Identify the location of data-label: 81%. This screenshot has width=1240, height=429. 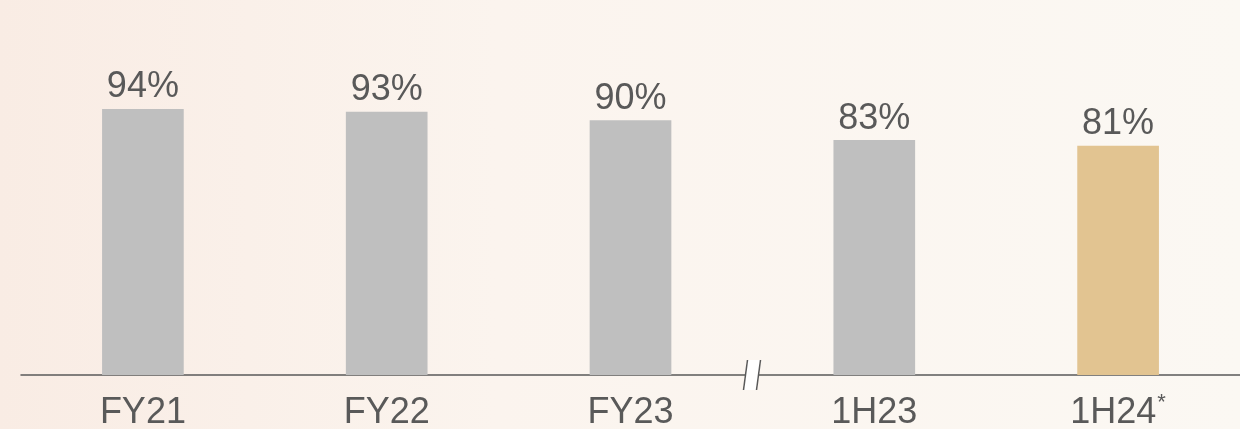
(1118, 122).